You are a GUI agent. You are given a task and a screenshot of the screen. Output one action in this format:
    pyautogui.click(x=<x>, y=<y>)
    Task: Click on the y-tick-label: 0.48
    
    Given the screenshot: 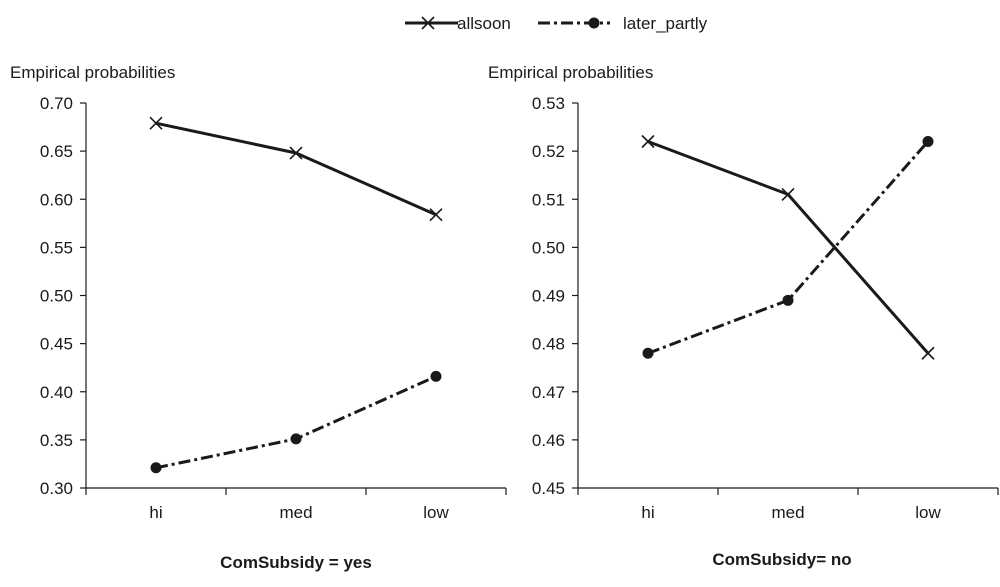 What is the action you would take?
    pyautogui.click(x=548, y=344)
    